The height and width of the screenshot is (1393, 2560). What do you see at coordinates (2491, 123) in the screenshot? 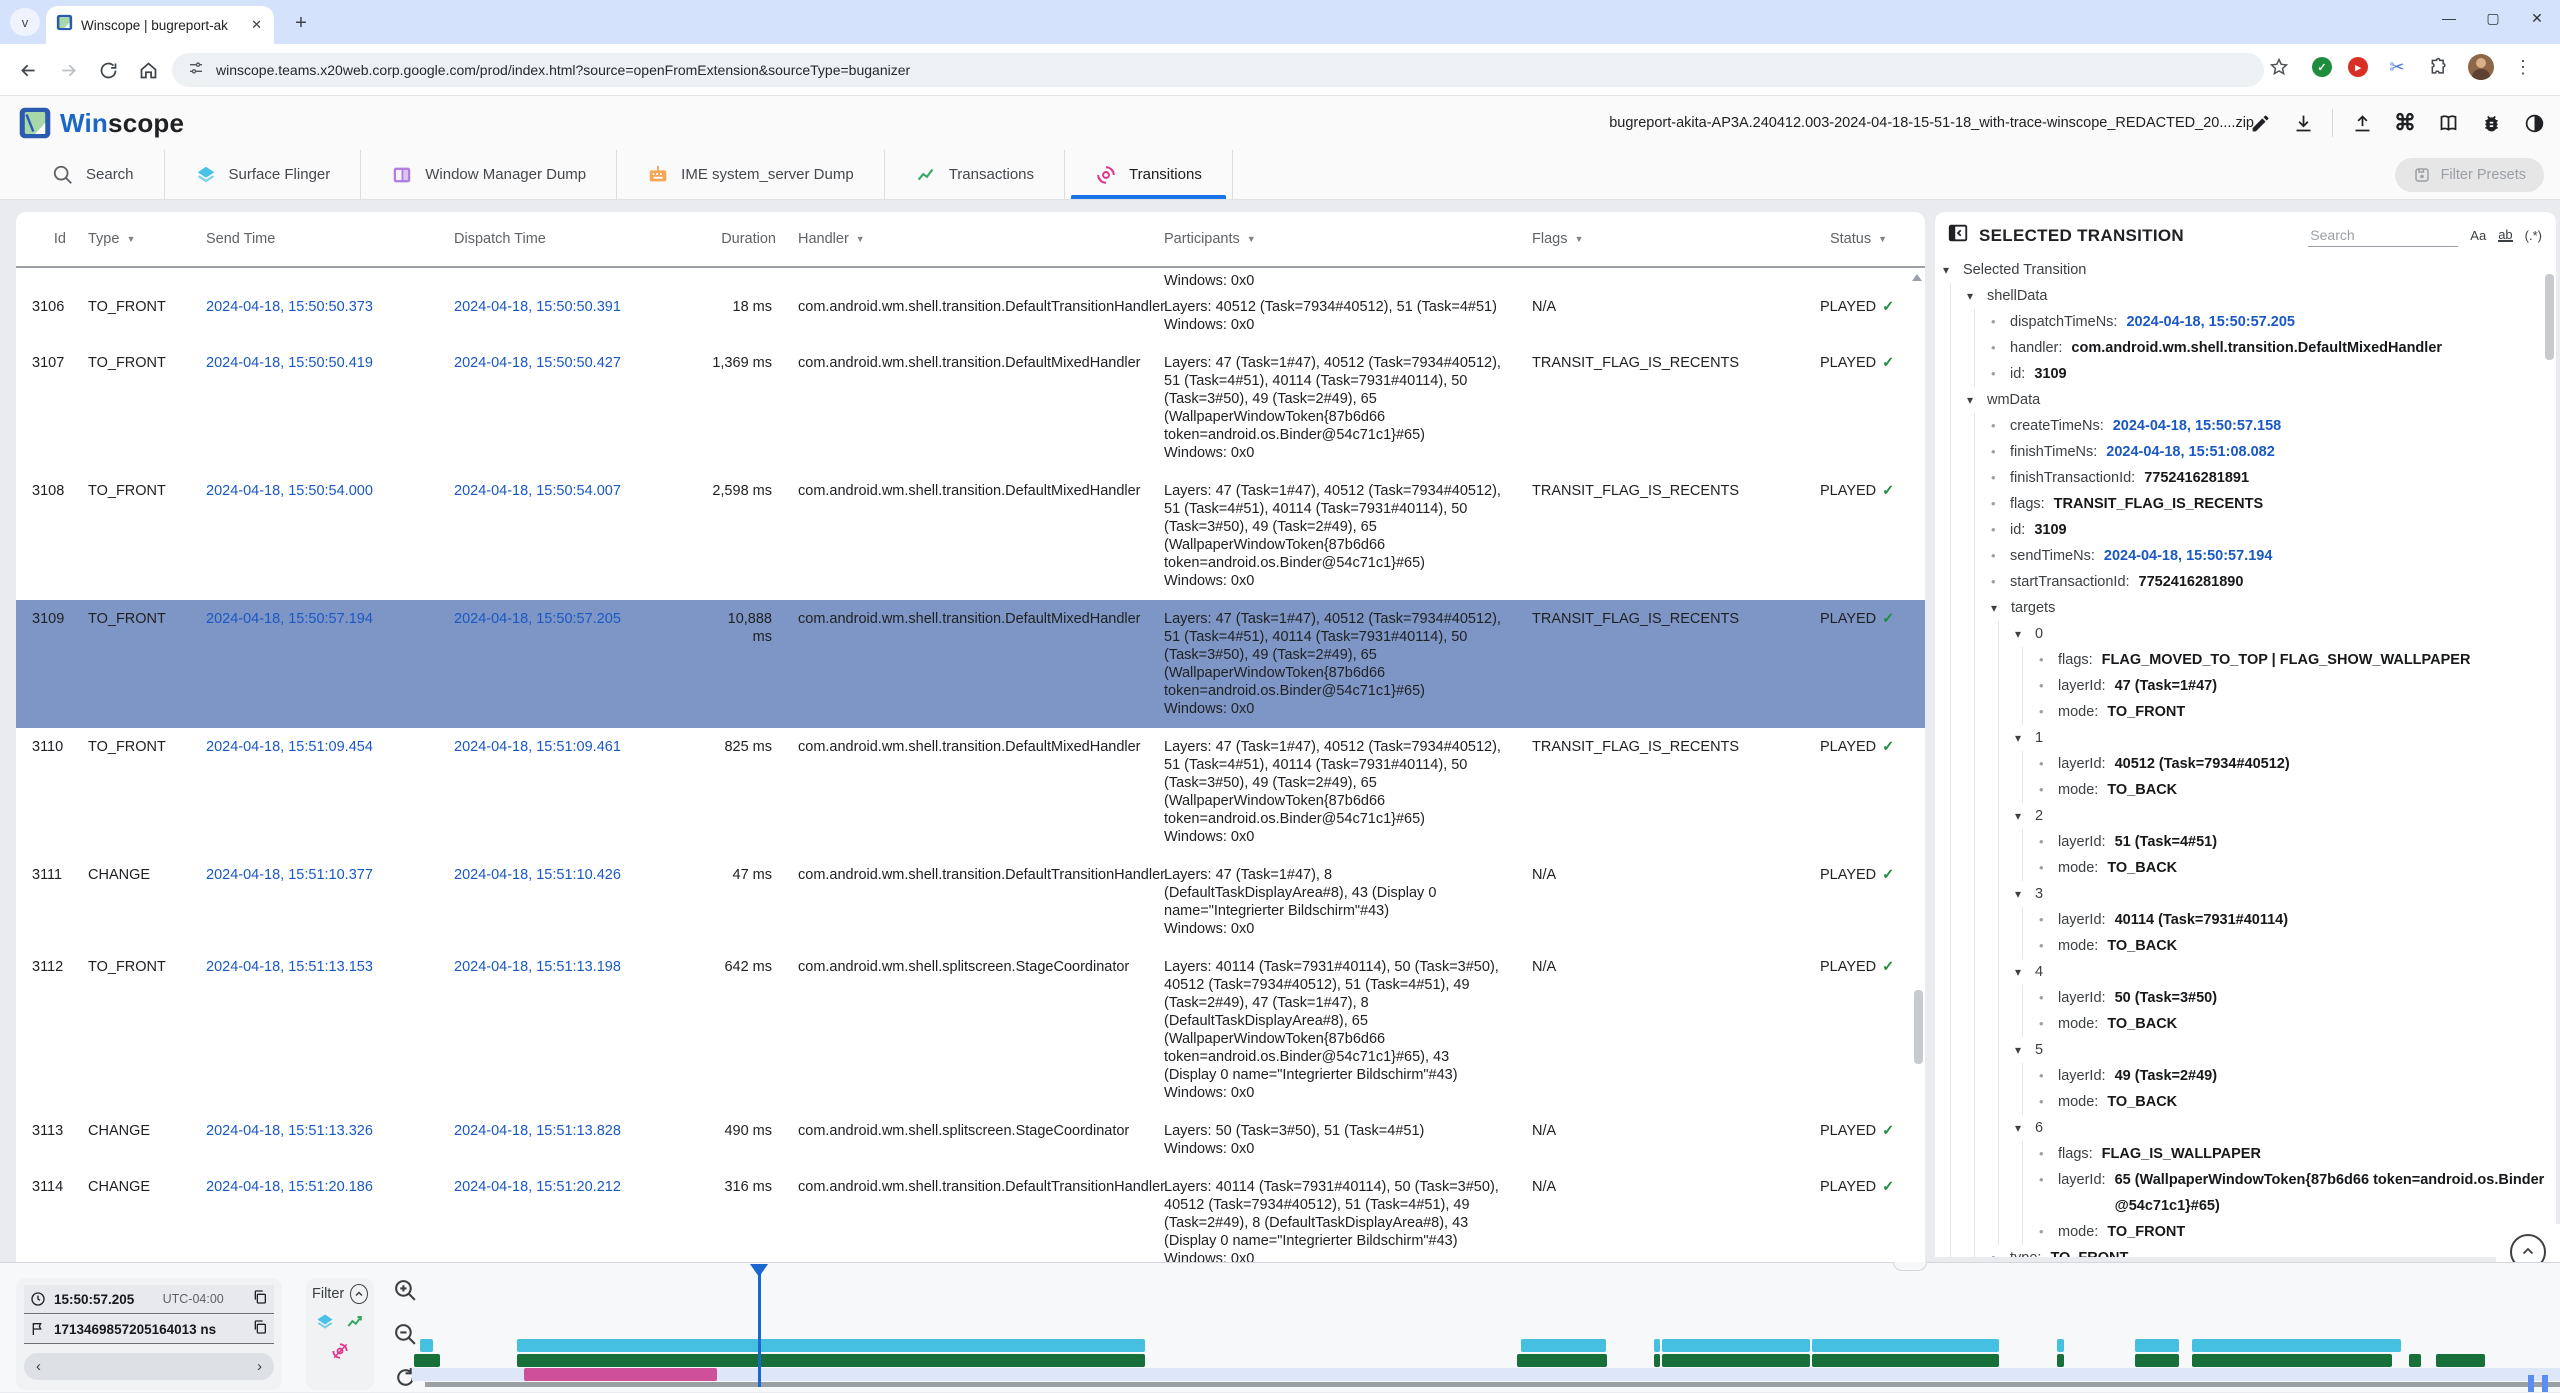
I see `report-bug-icon` at bounding box center [2491, 123].